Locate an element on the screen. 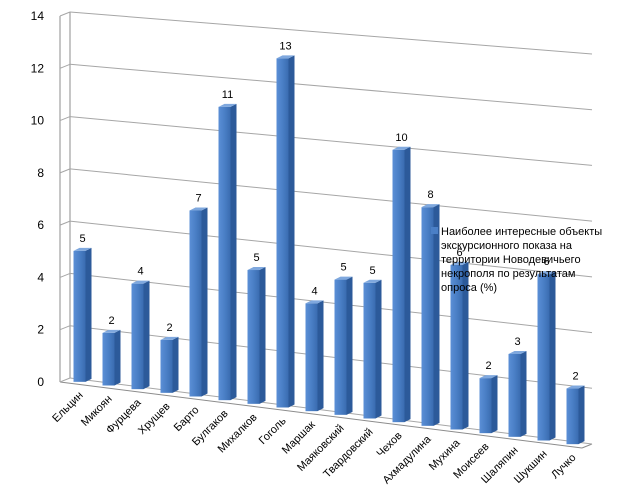 This screenshot has height=503, width=626. data-label: 3 is located at coordinates (517, 342).